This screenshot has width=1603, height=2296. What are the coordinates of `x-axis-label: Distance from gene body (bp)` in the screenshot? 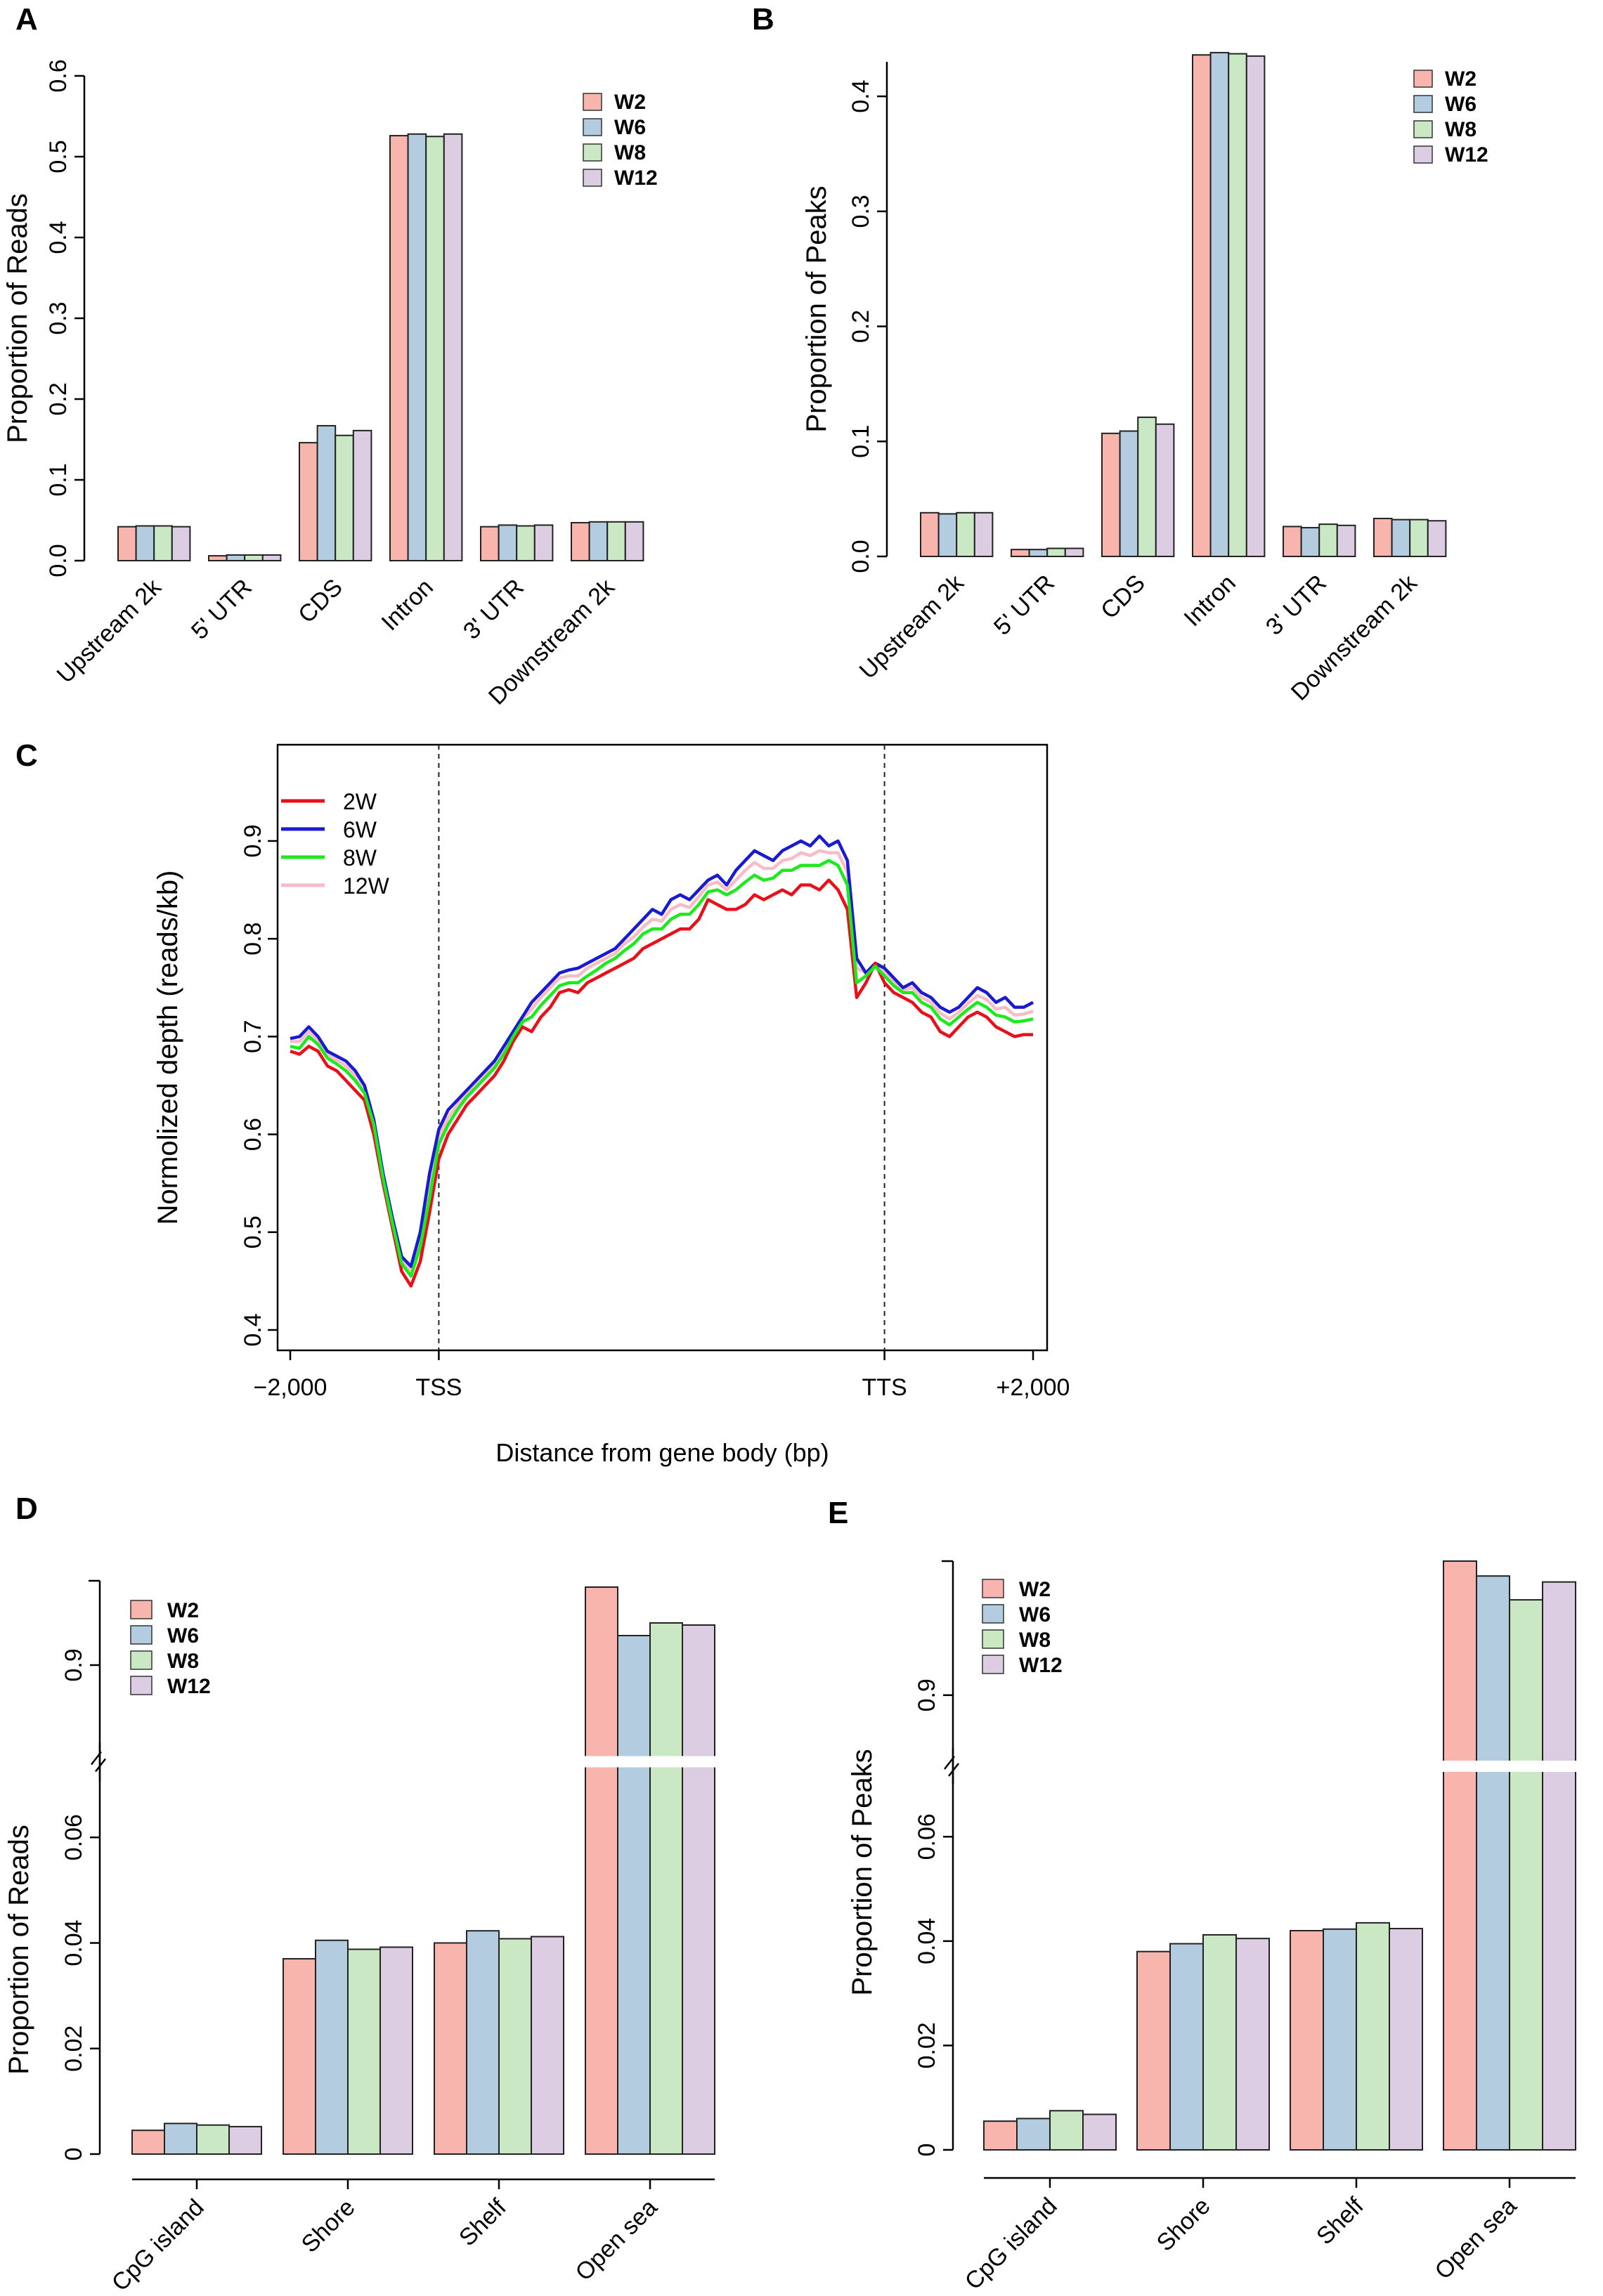 It's located at (662, 1452).